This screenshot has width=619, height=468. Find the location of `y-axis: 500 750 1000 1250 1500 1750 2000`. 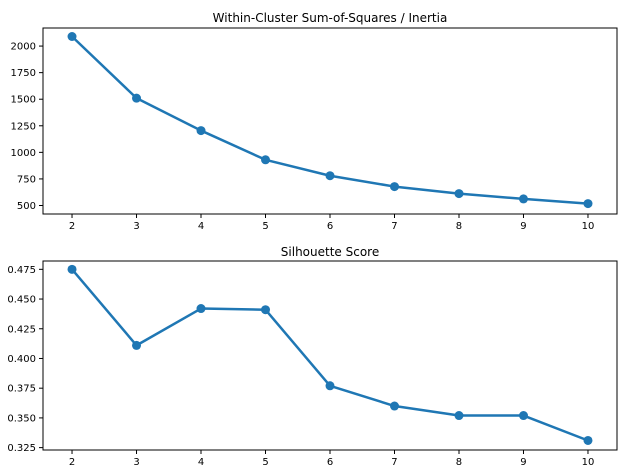

y-axis: 500 750 1000 1250 1500 1750 2000 is located at coordinates (27, 127).